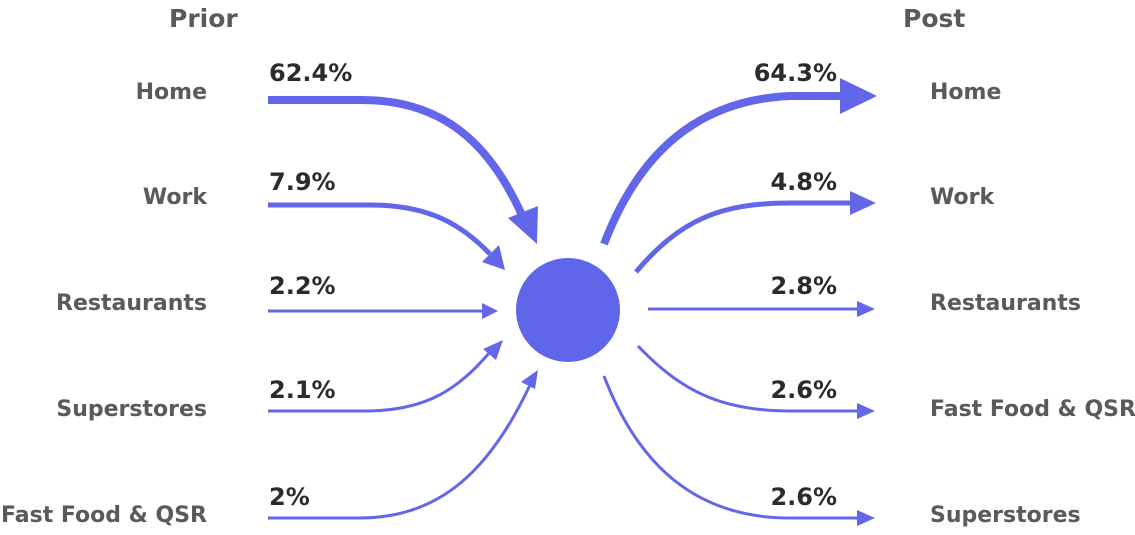 This screenshot has width=1135, height=535. Describe the element at coordinates (171, 92) in the screenshot. I see `prior-label-home: Home` at that location.